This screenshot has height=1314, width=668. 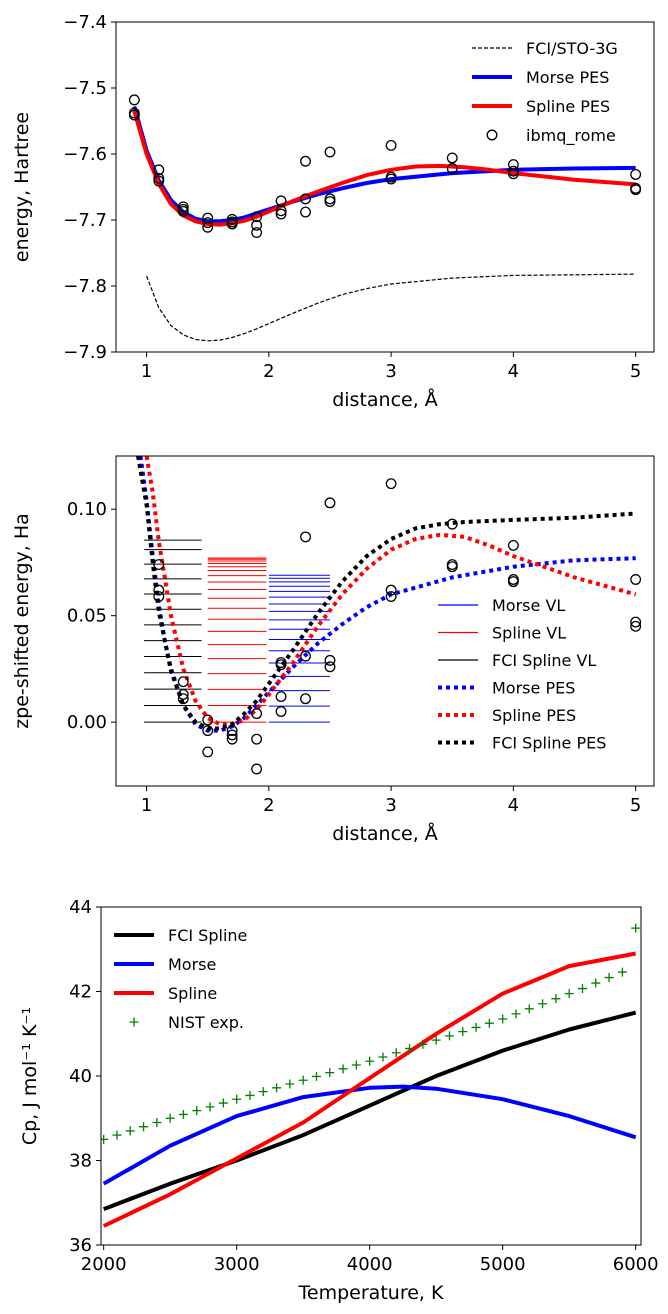 What do you see at coordinates (371, 1293) in the screenshot?
I see `x-axis-label: Temperature, K` at bounding box center [371, 1293].